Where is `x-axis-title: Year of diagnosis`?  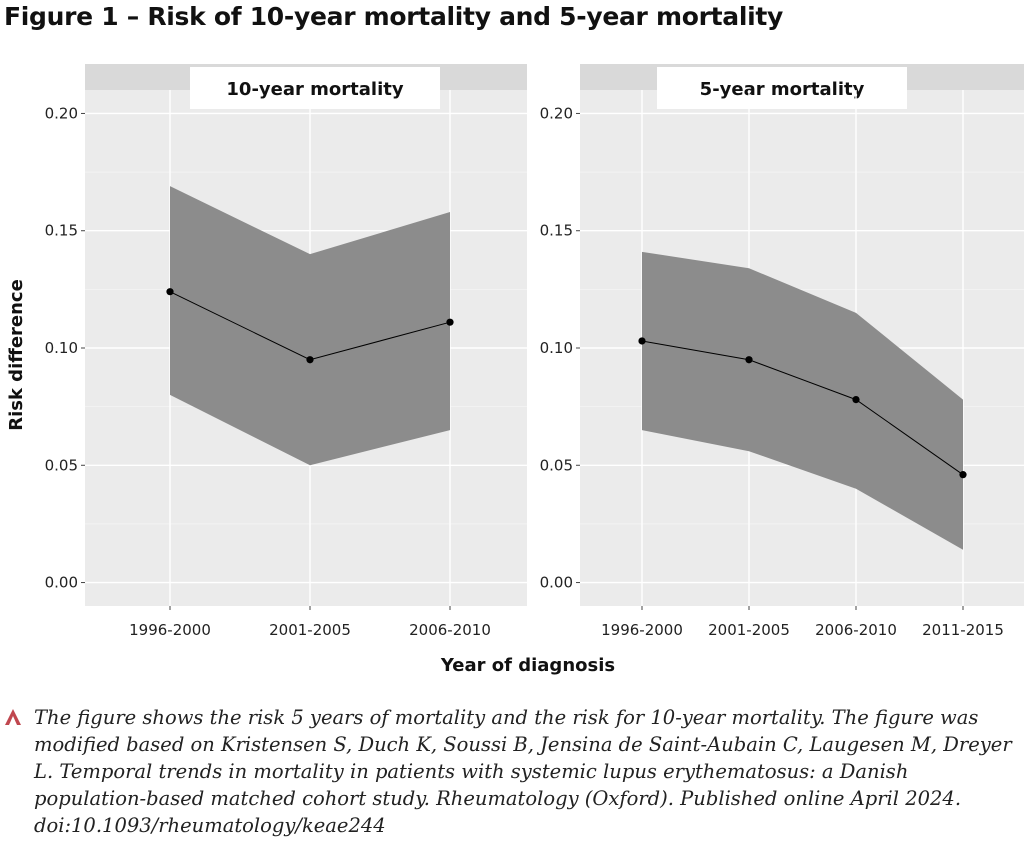 x-axis-title: Year of diagnosis is located at coordinates (527, 665).